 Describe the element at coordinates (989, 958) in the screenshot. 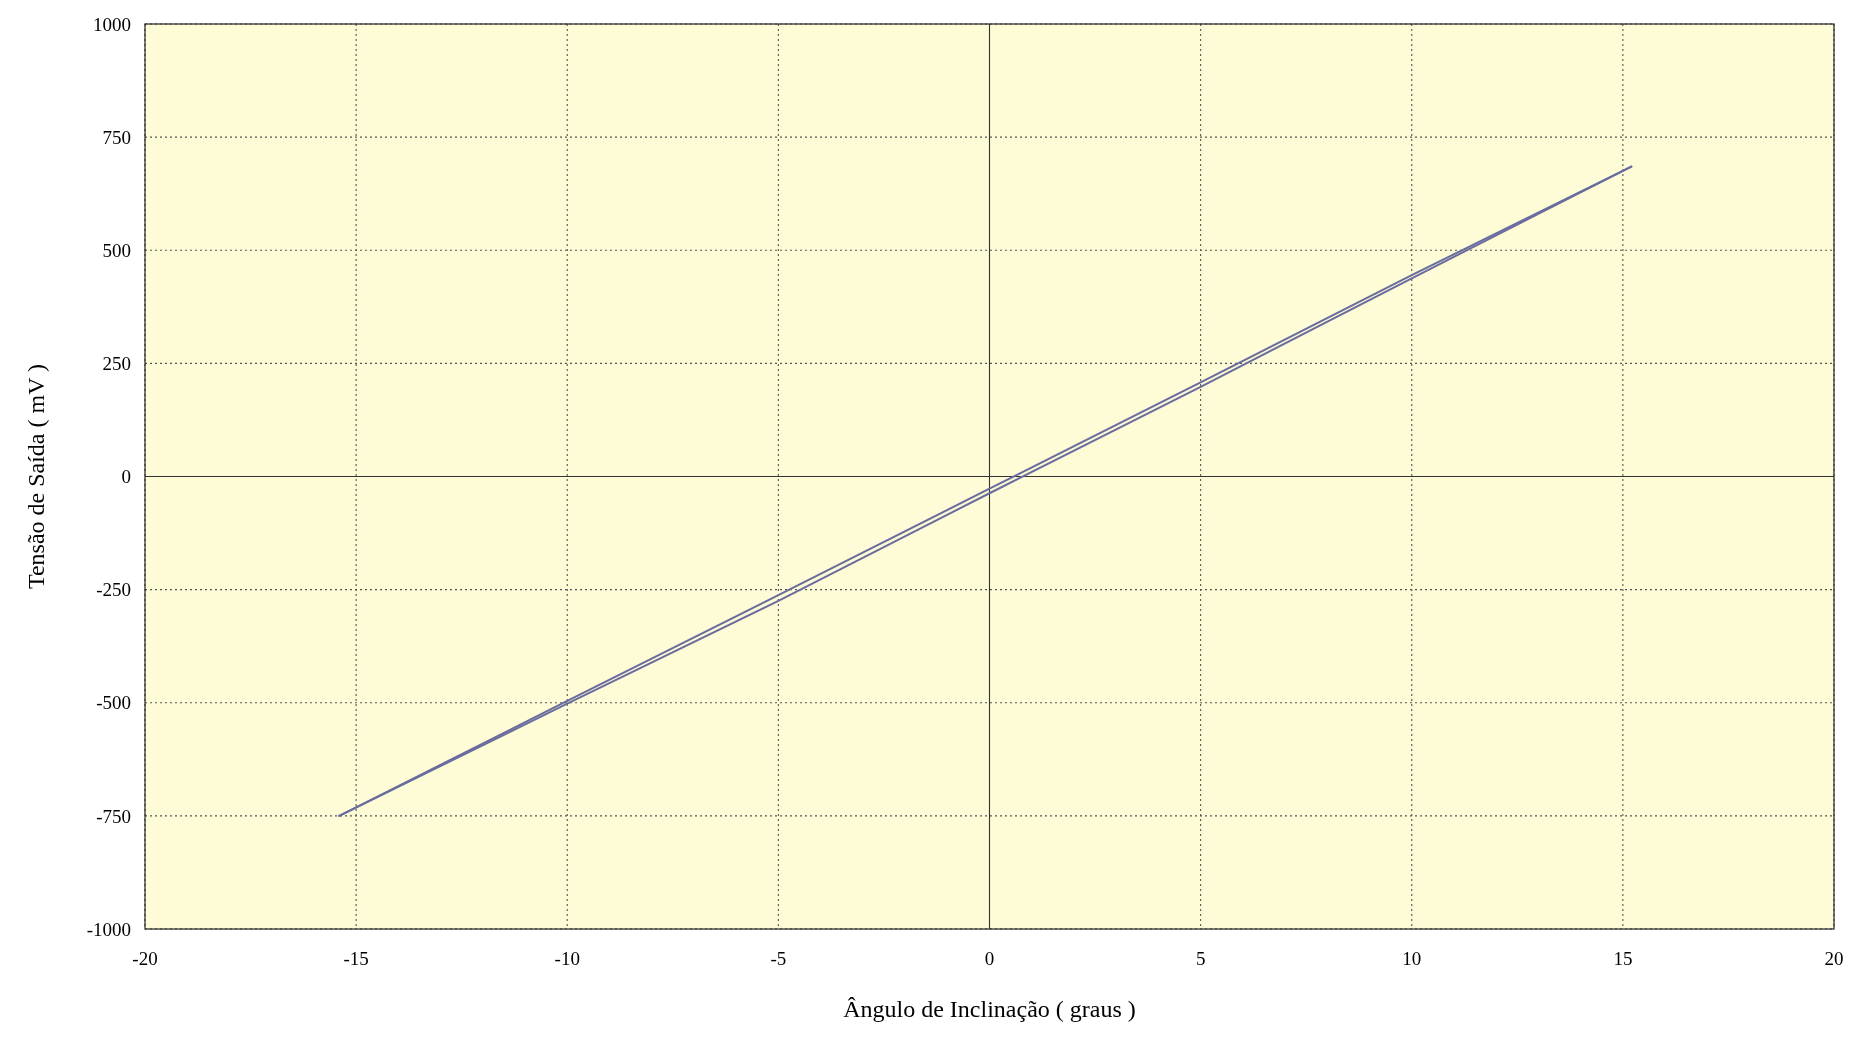

I see `x-tick-label: 0` at that location.